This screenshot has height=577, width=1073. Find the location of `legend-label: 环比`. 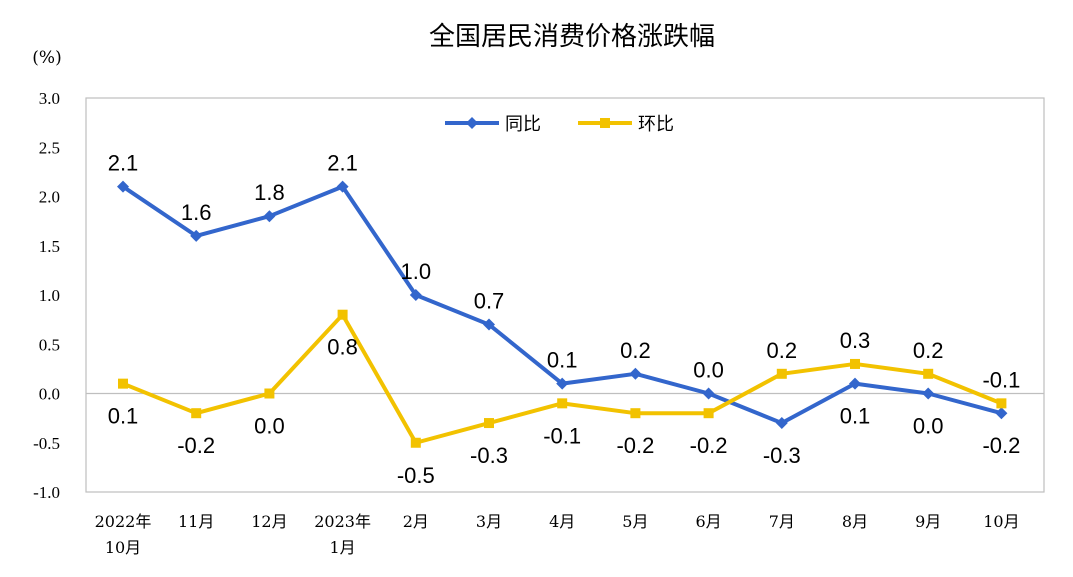

legend-label: 环比 is located at coordinates (656, 124).